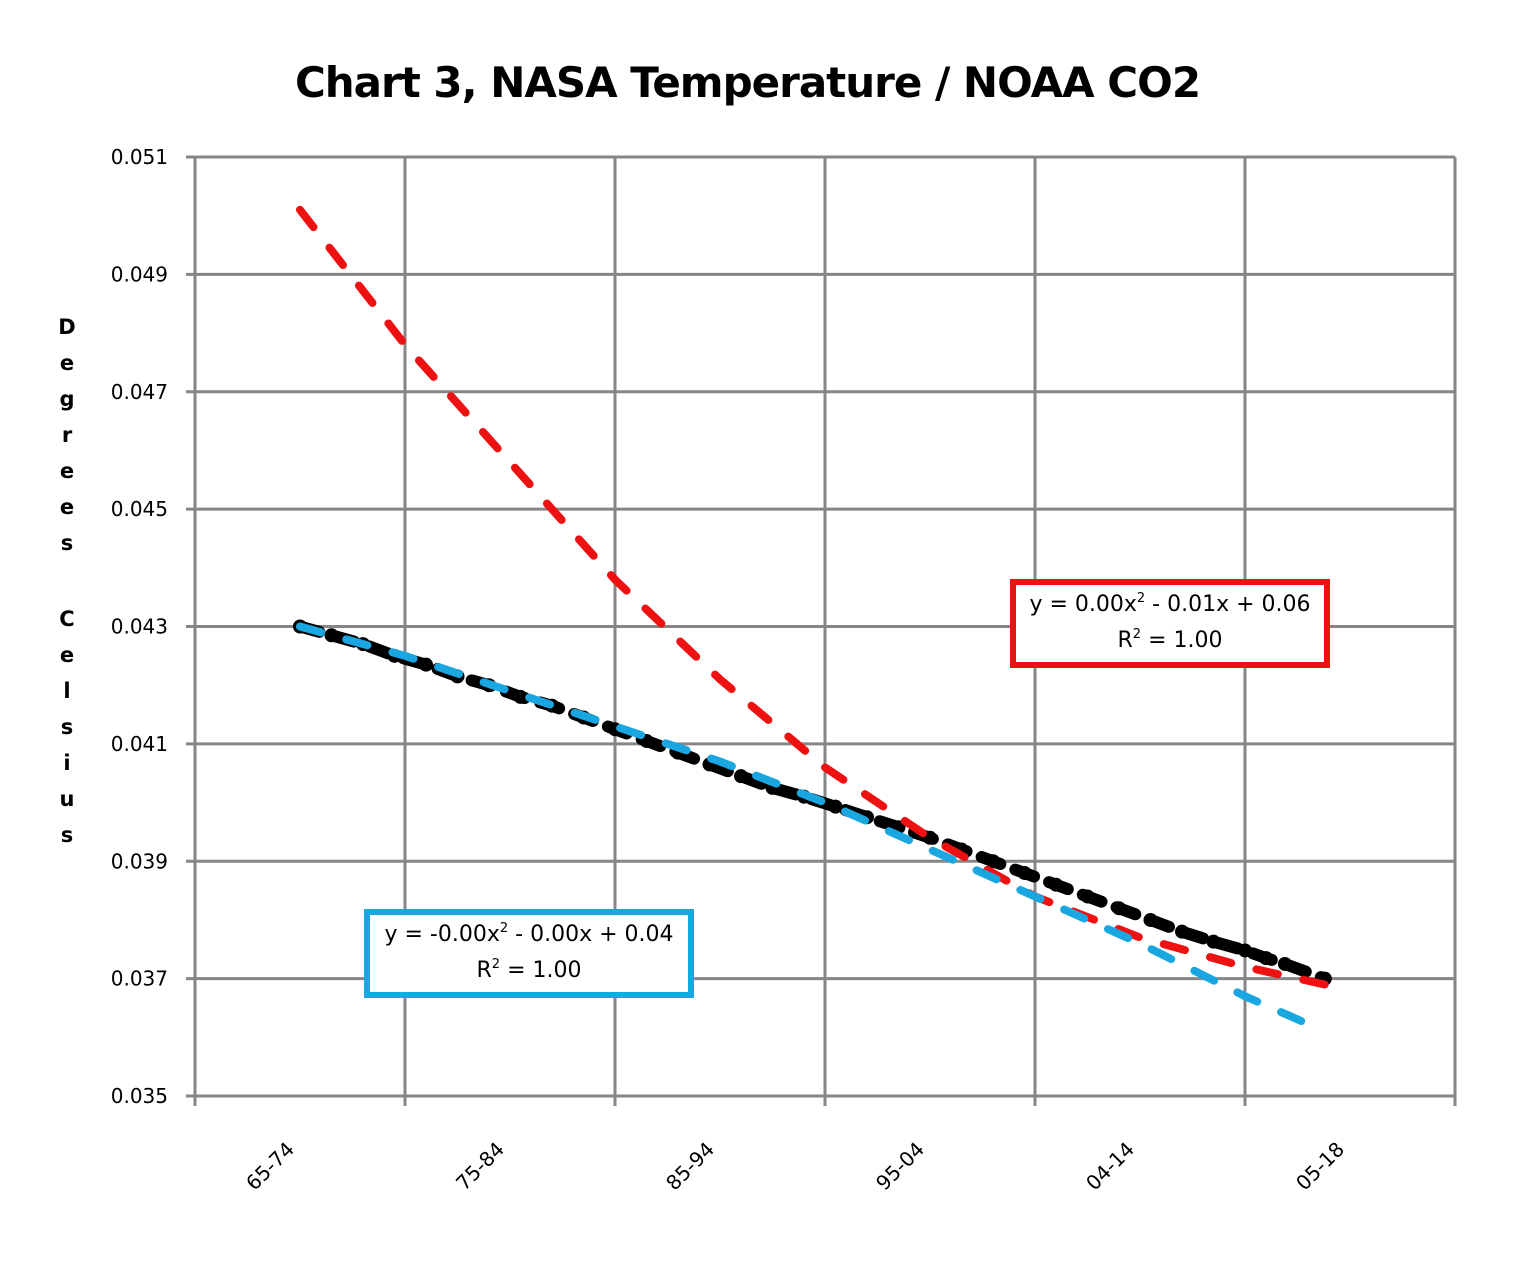 Image resolution: width=1530 pixels, height=1268 pixels. Describe the element at coordinates (900, 1166) in the screenshot. I see `x-tick-label: 95-04` at that location.